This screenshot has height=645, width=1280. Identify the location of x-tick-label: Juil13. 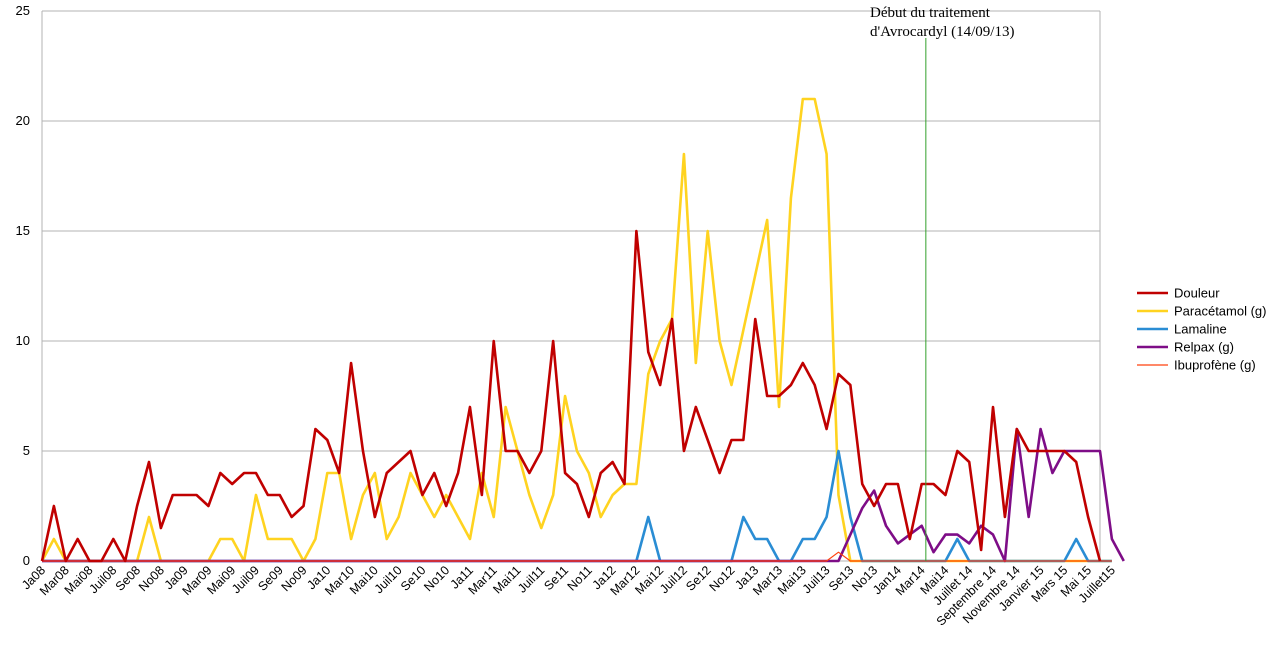
(816, 579).